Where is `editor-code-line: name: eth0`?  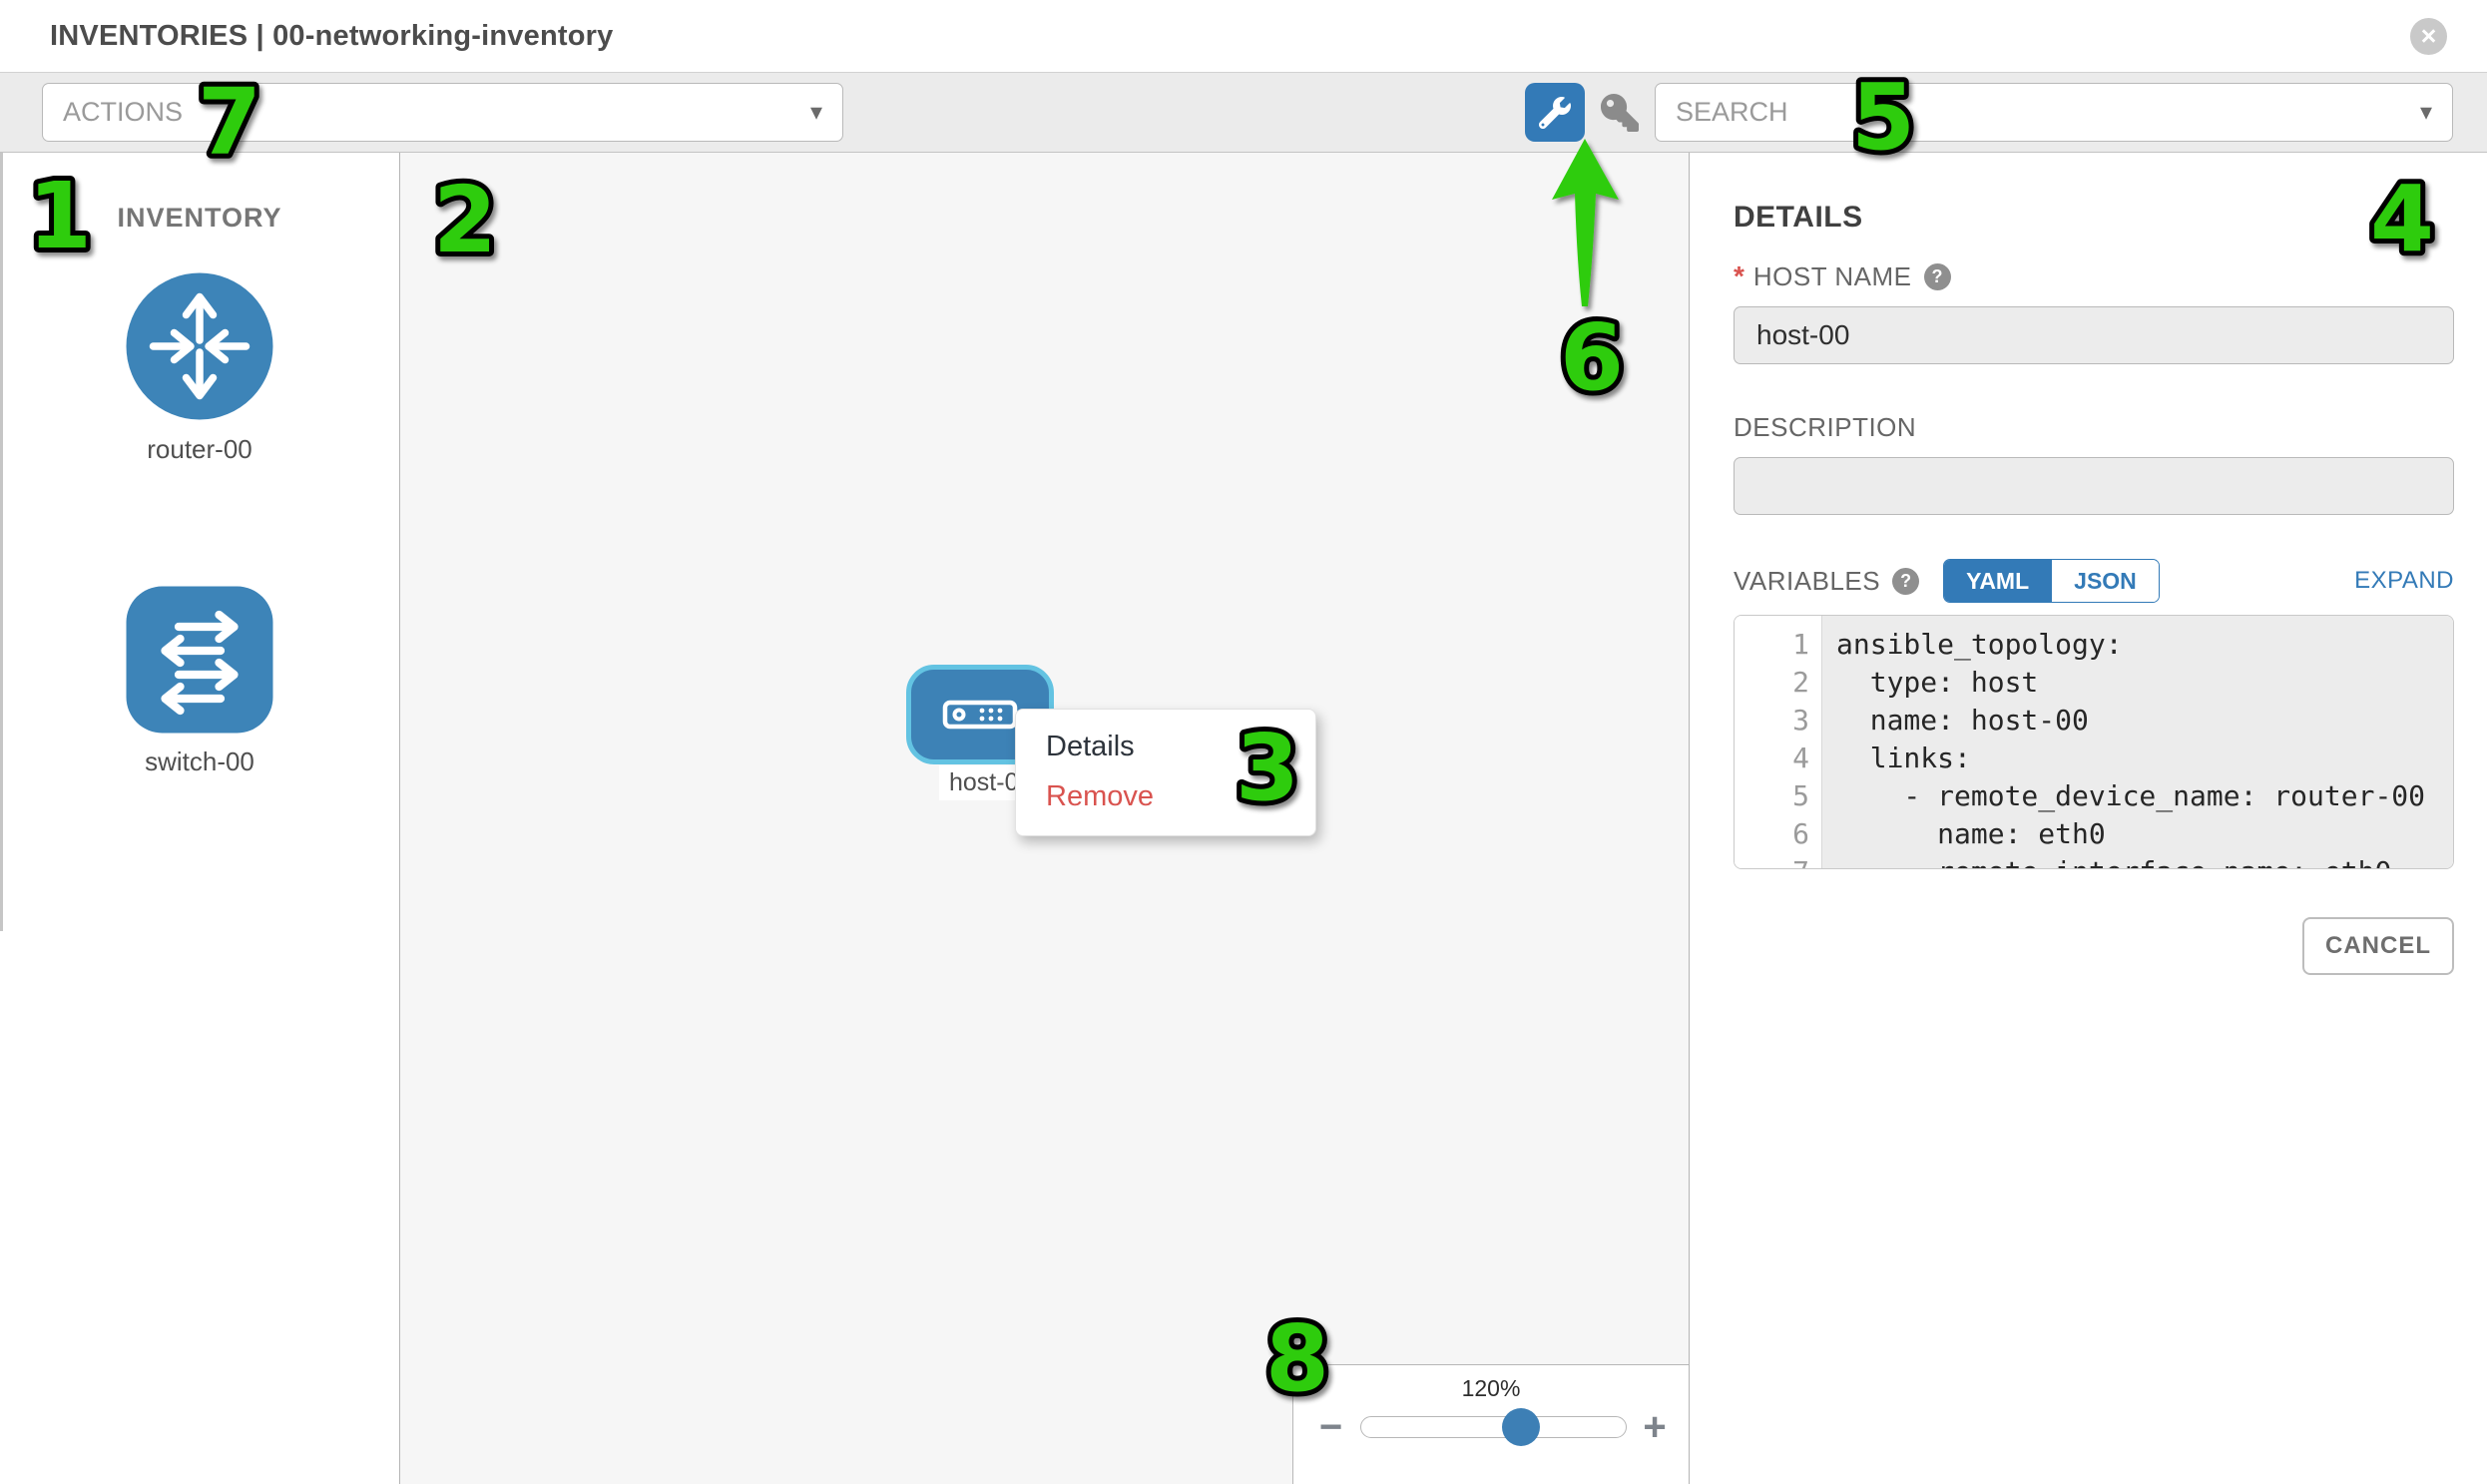
editor-code-line: name: eth0 is located at coordinates (1971, 833).